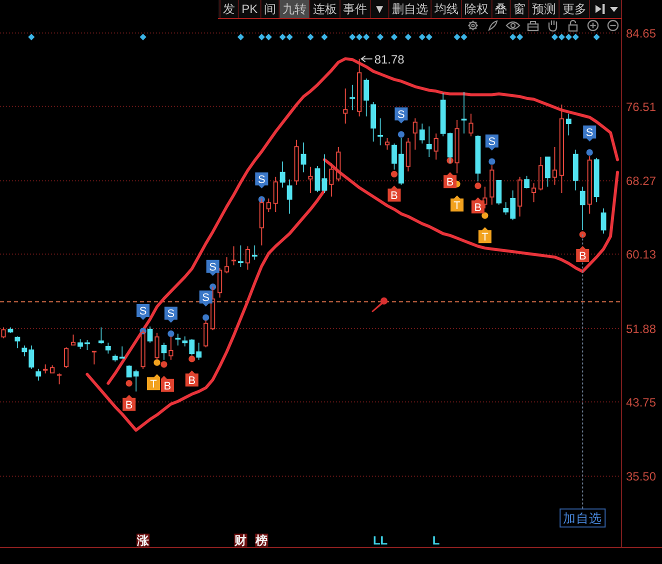 The height and width of the screenshot is (564, 662). Describe the element at coordinates (143, 541) in the screenshot. I see `data-label: 涨` at that location.